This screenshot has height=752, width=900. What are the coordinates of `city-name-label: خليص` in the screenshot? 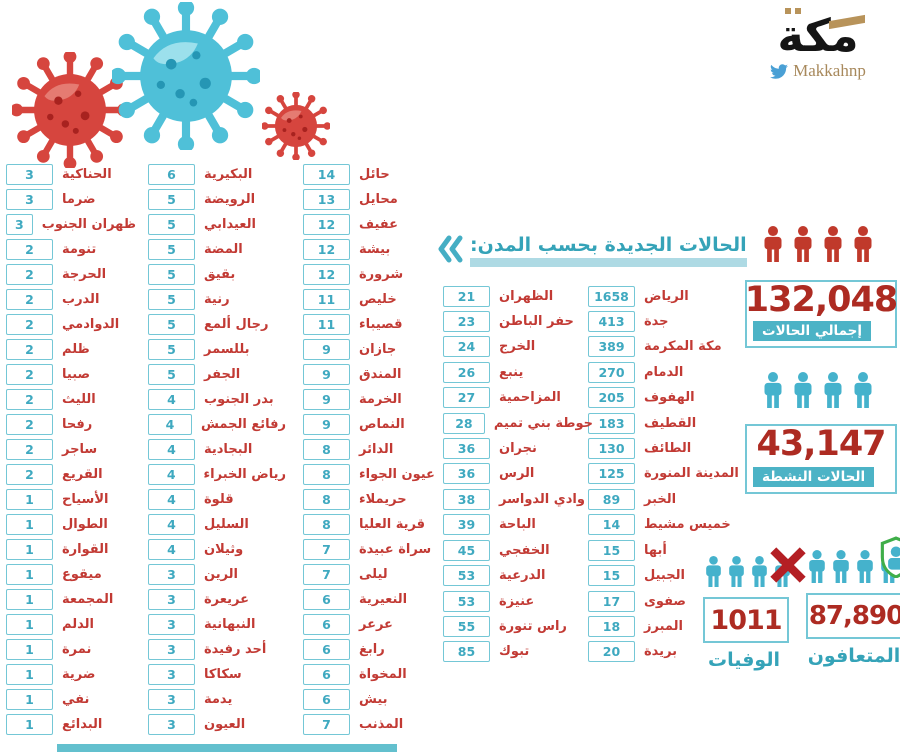 It's located at (378, 299).